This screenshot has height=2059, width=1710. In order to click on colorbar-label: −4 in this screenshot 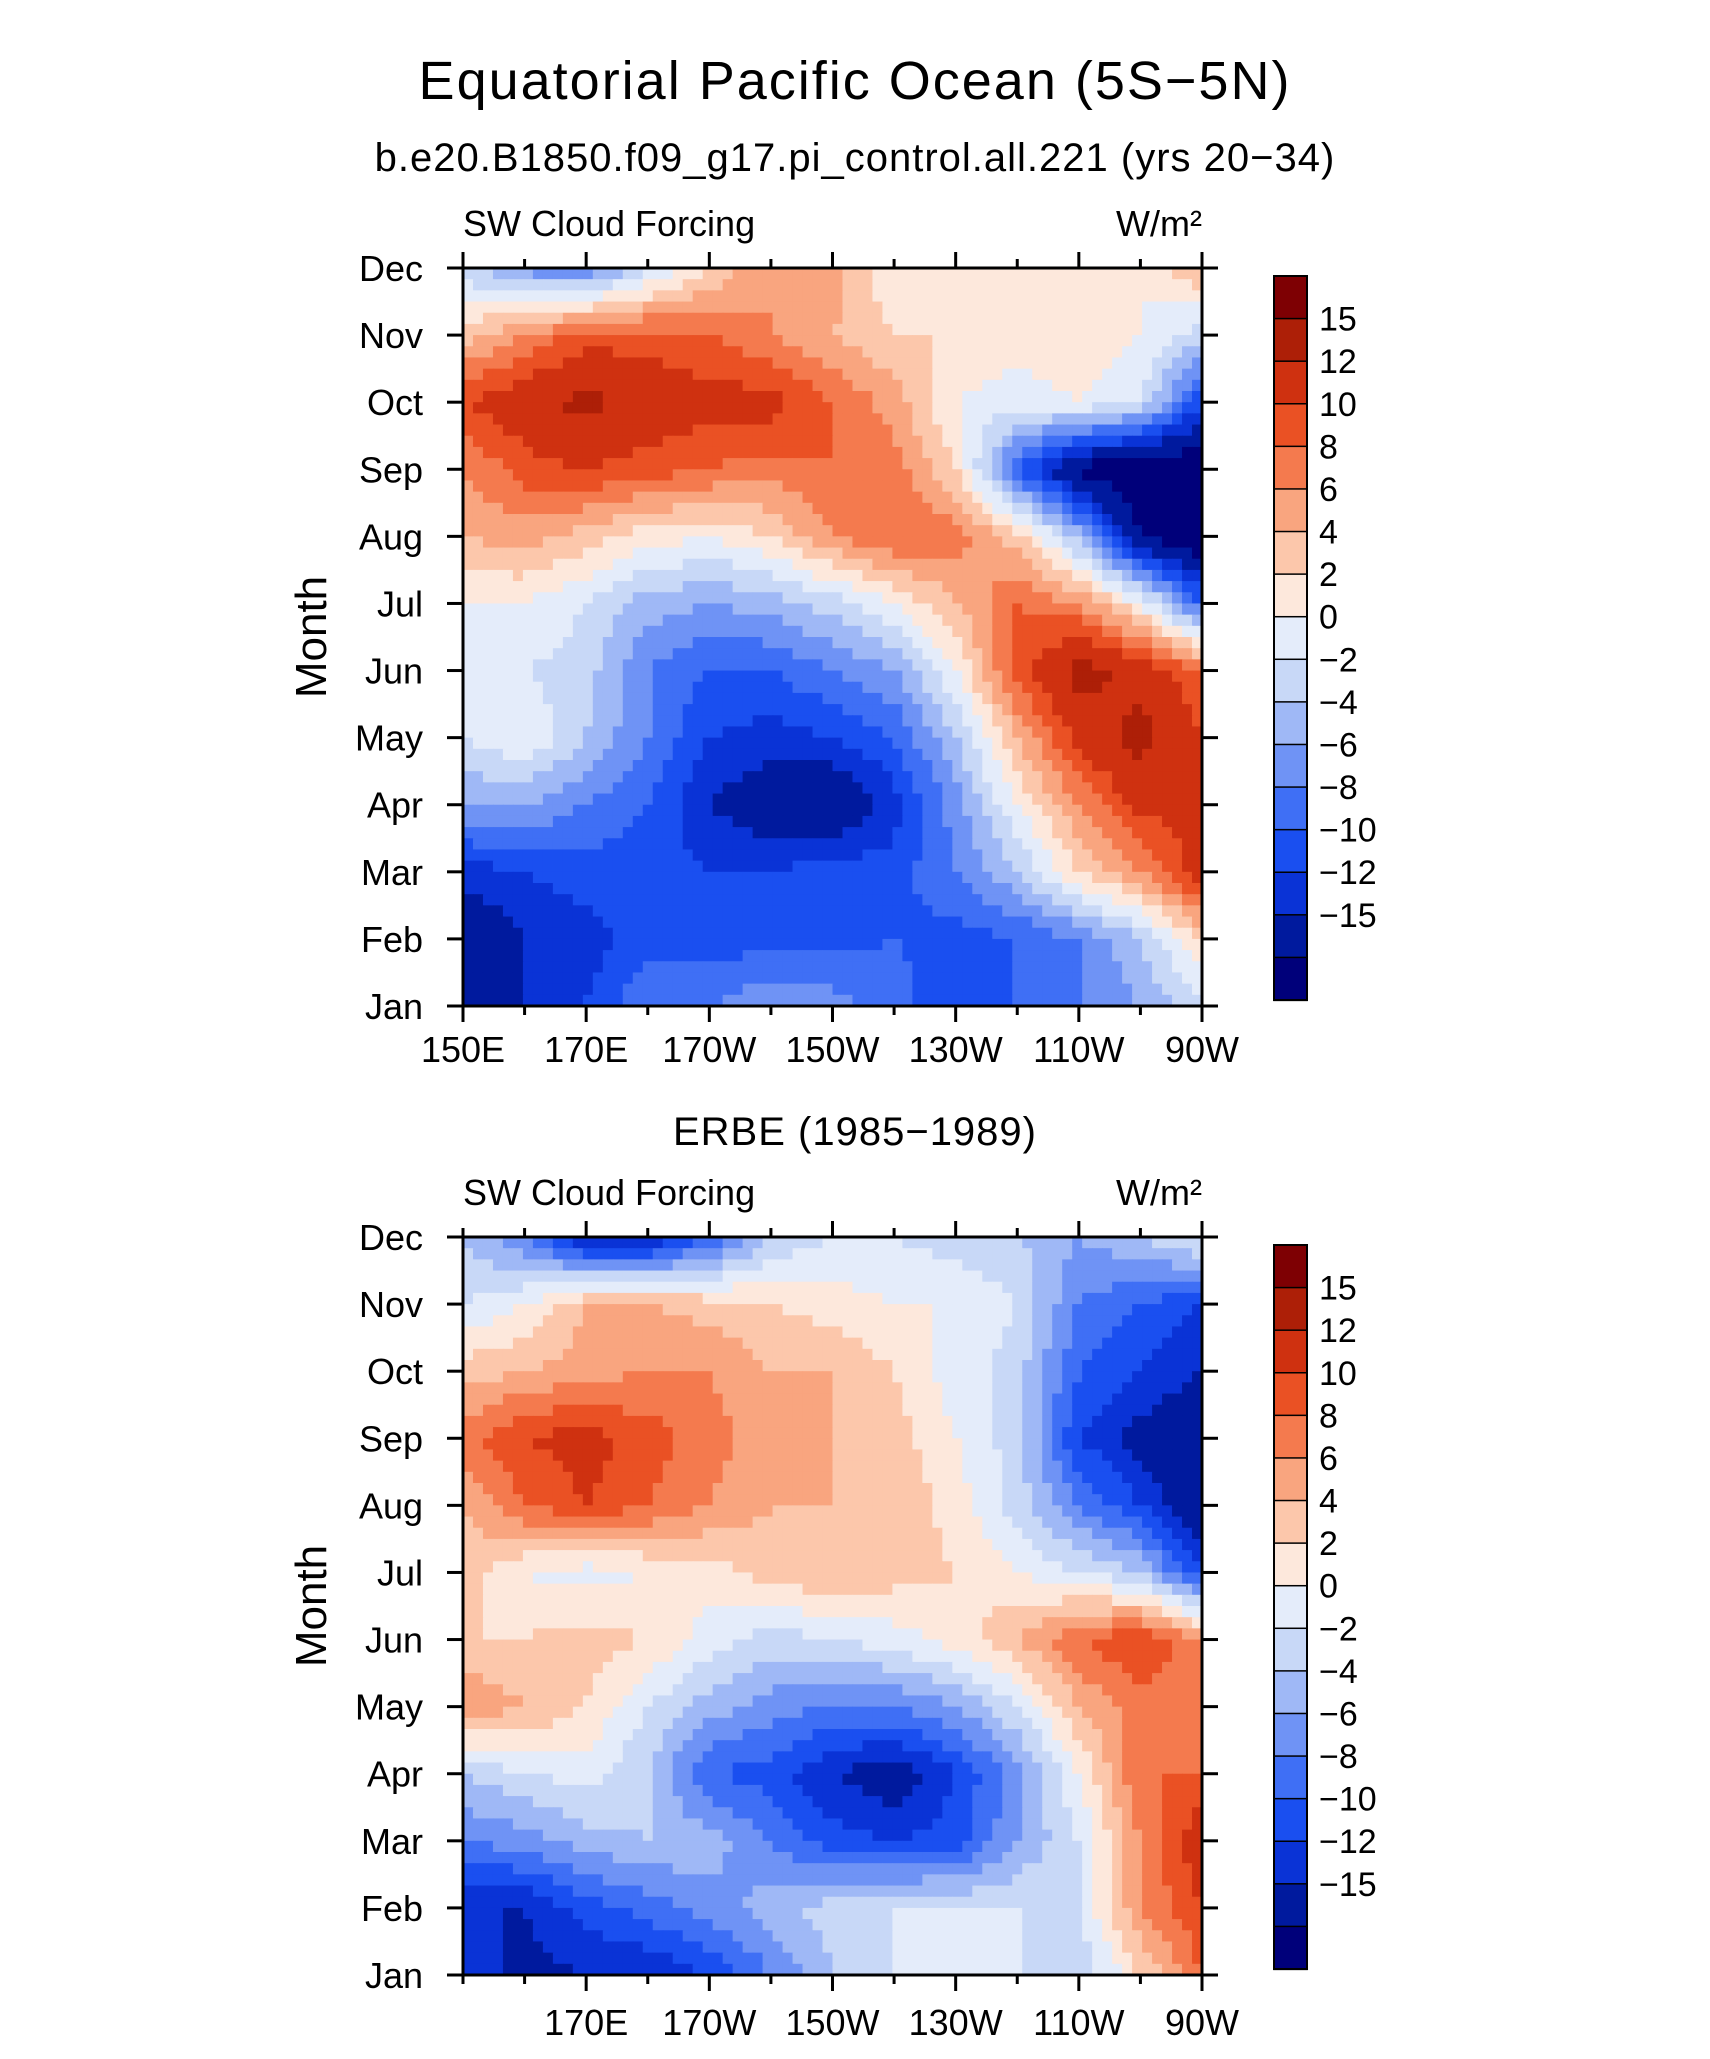, I will do `click(1338, 703)`.